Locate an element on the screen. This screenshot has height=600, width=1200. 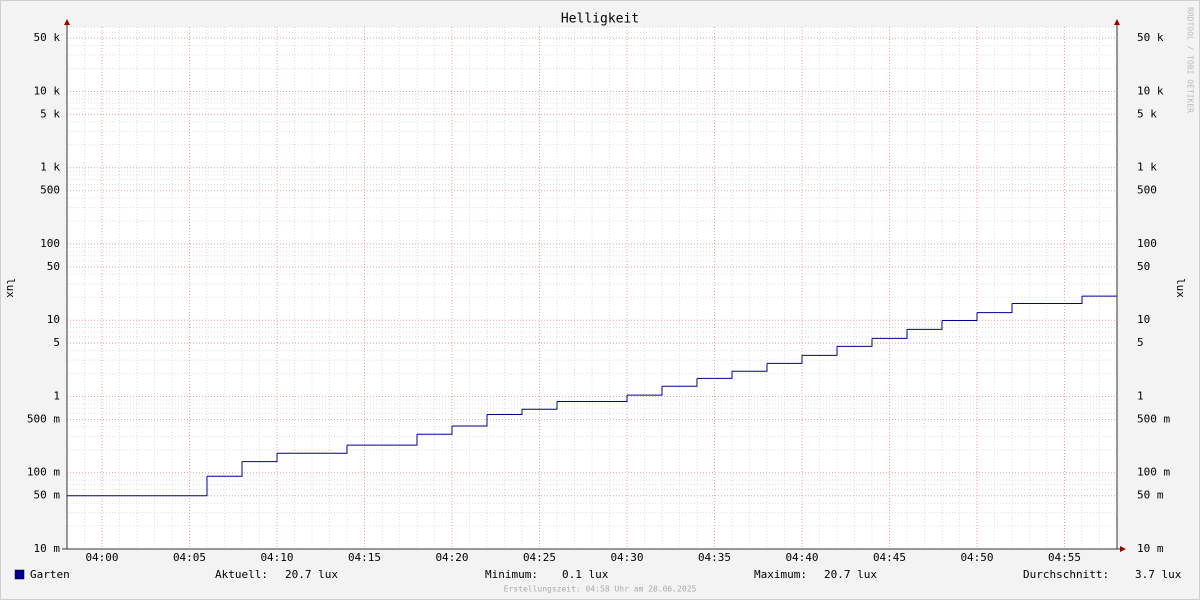
legend-label: Garten is located at coordinates (50, 574).